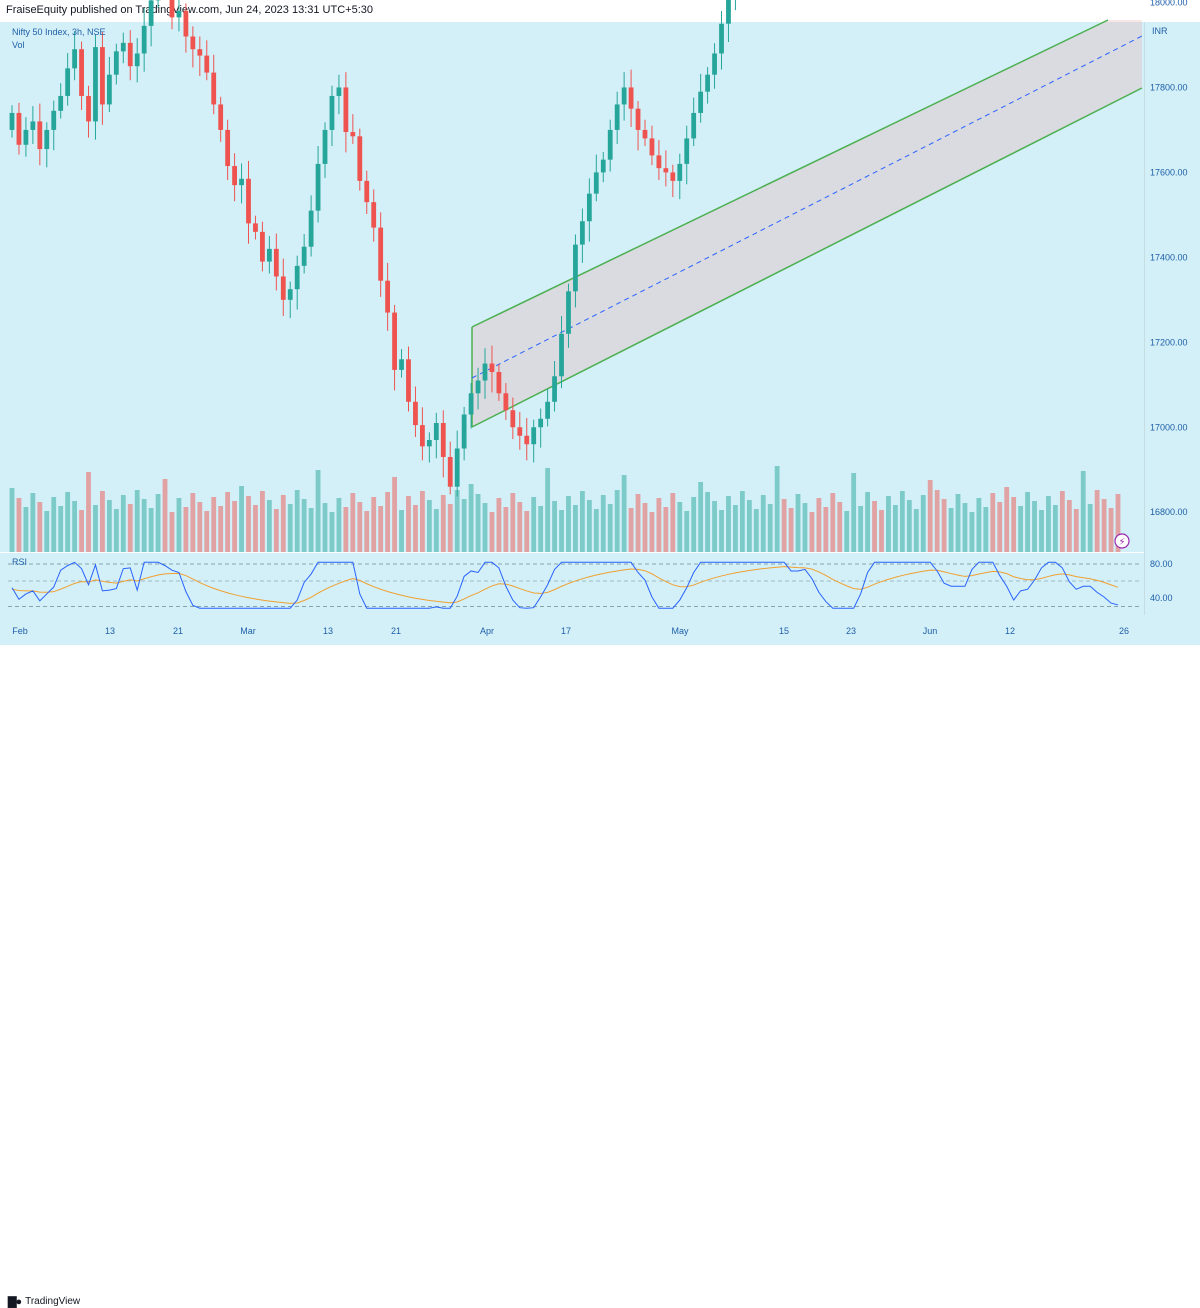 This screenshot has height=1308, width=1200. Describe the element at coordinates (59, 45) in the screenshot. I see `volume-label: Vol` at that location.